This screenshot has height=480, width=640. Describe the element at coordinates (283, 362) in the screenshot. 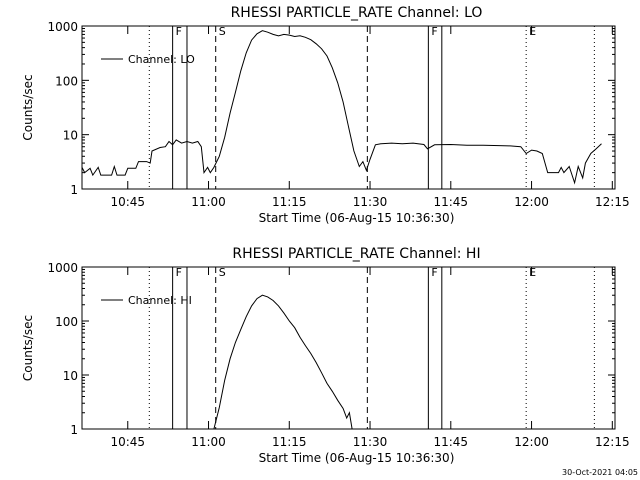

I see `data-series-line` at that location.